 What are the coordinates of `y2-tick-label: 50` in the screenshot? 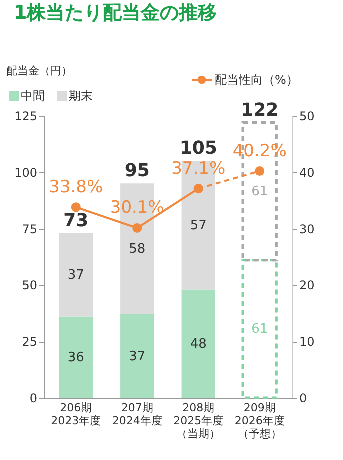 It's located at (307, 117).